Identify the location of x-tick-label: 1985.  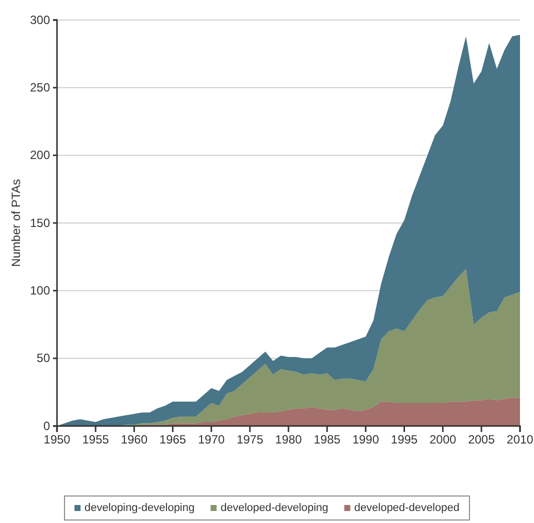
(327, 439).